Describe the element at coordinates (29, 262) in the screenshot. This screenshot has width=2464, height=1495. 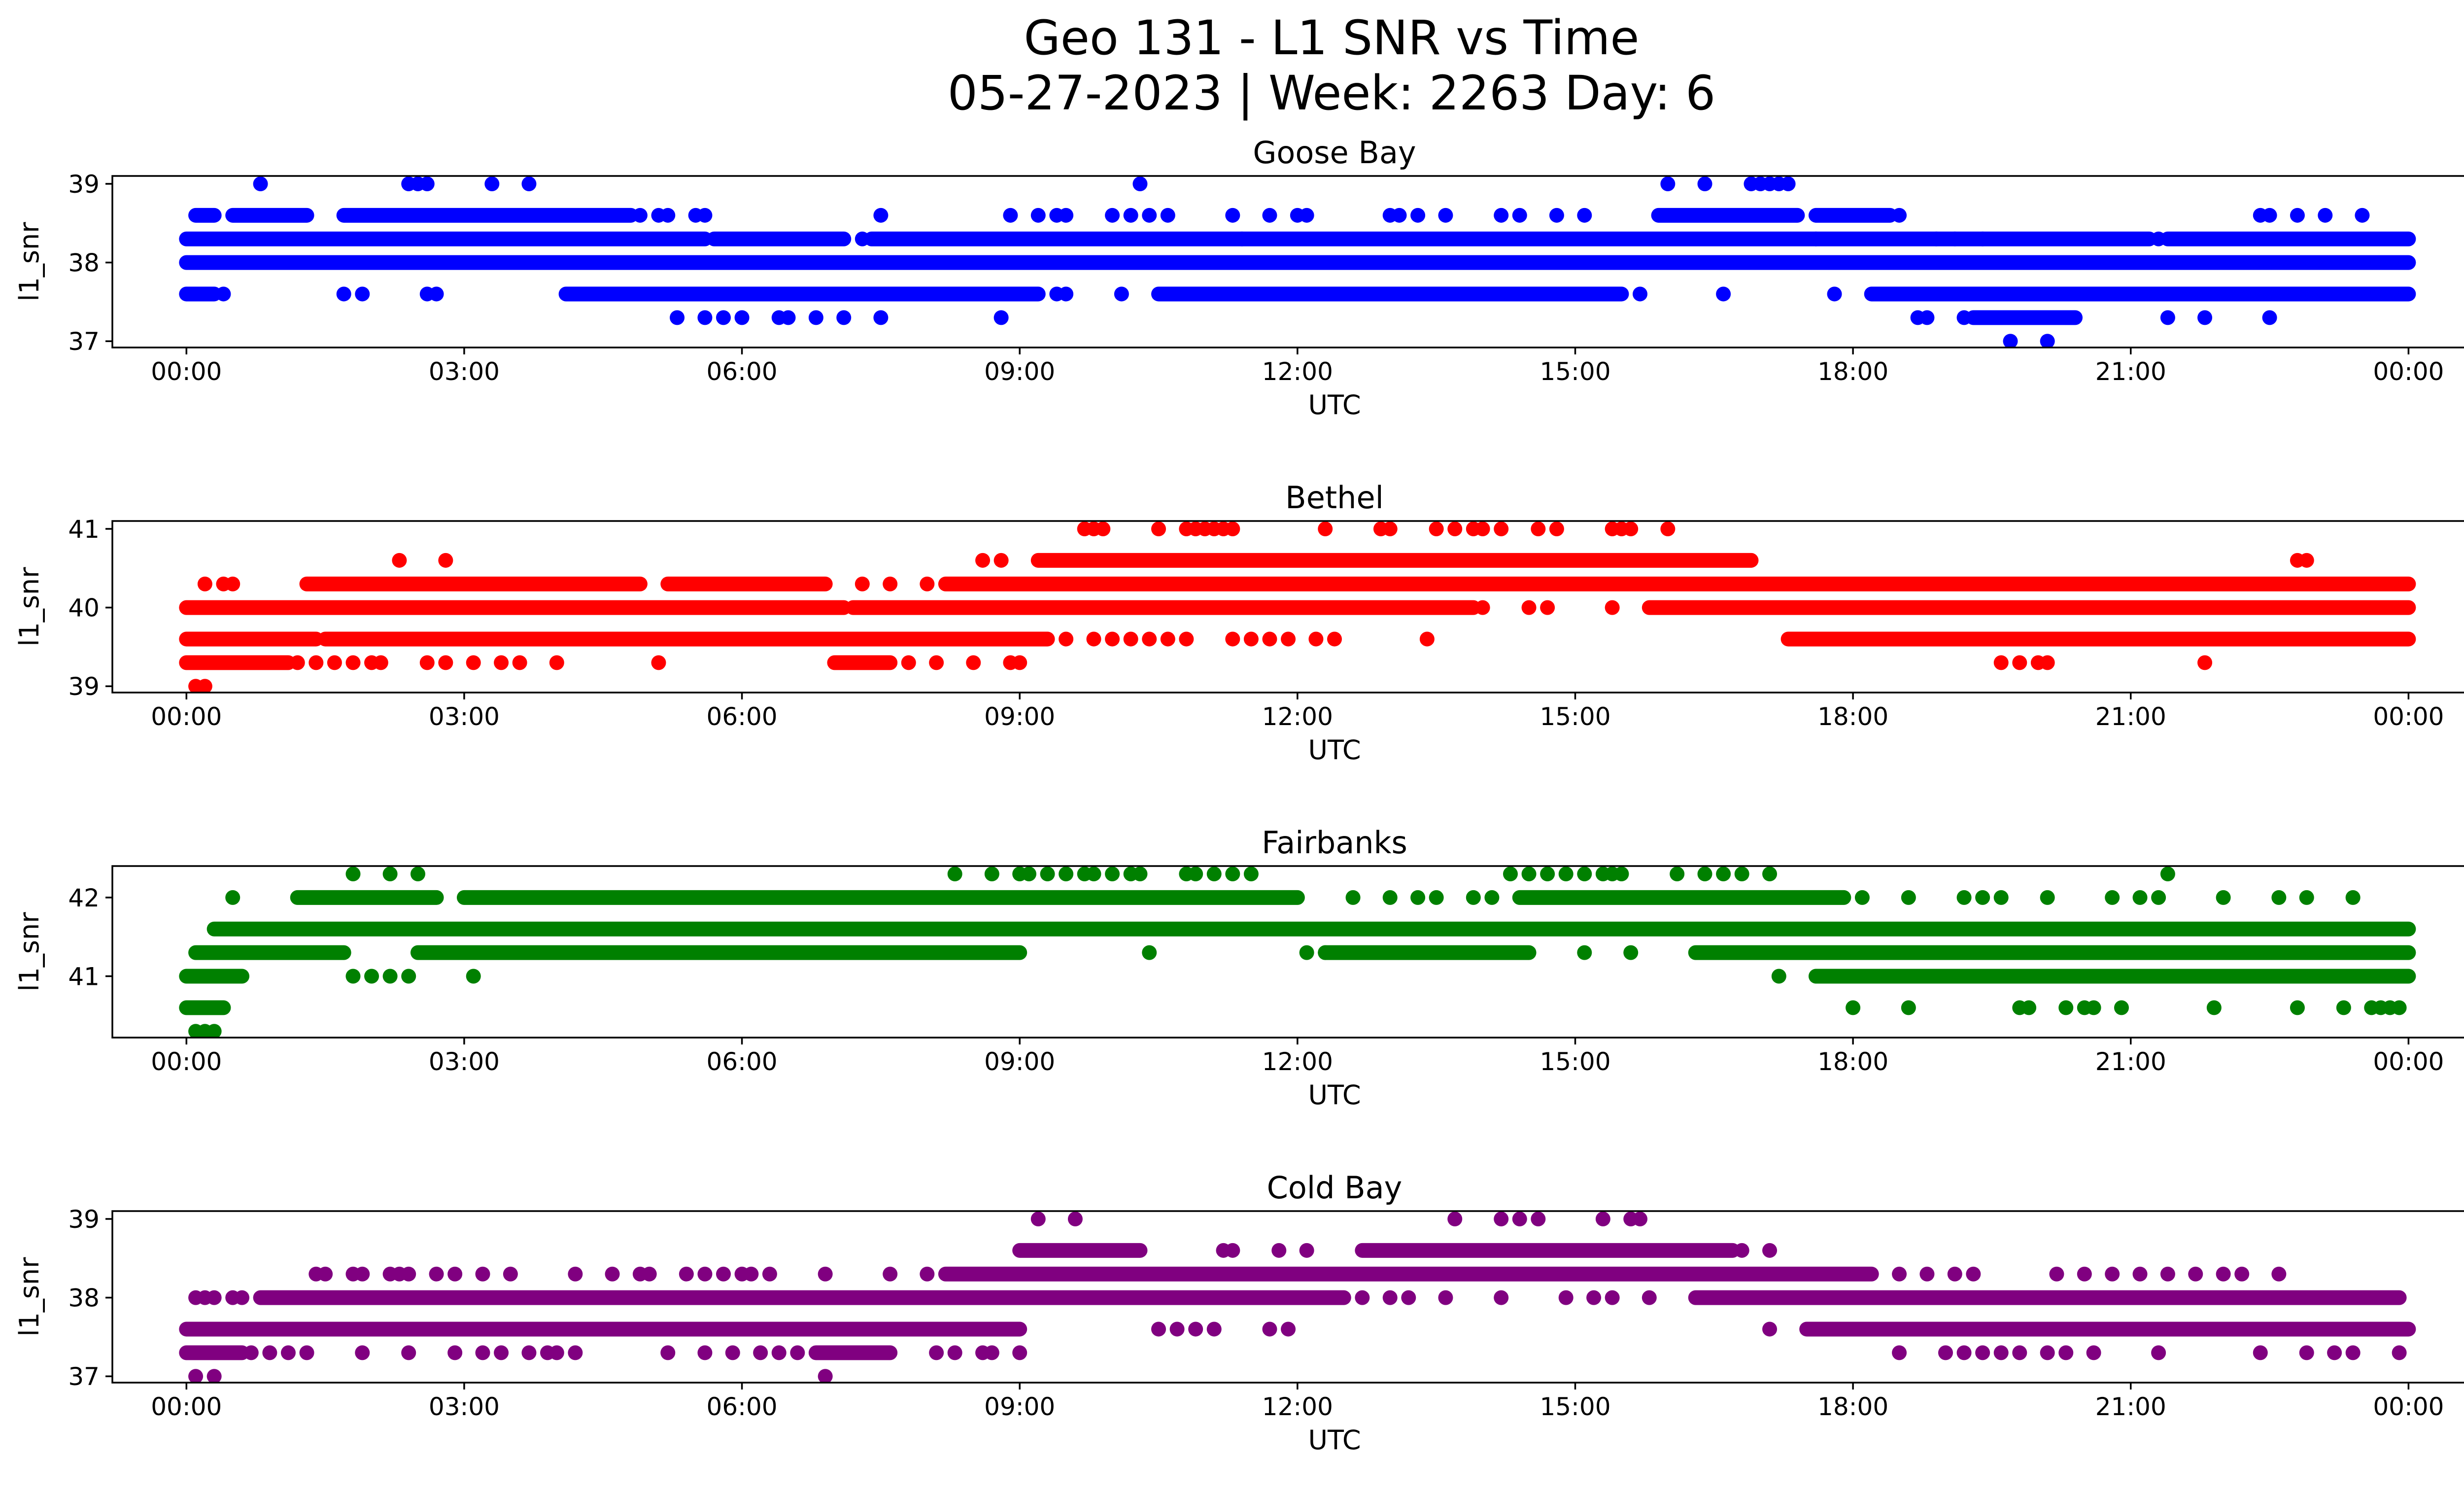
I see `goose-bay-ylabel: l1_snr` at that location.